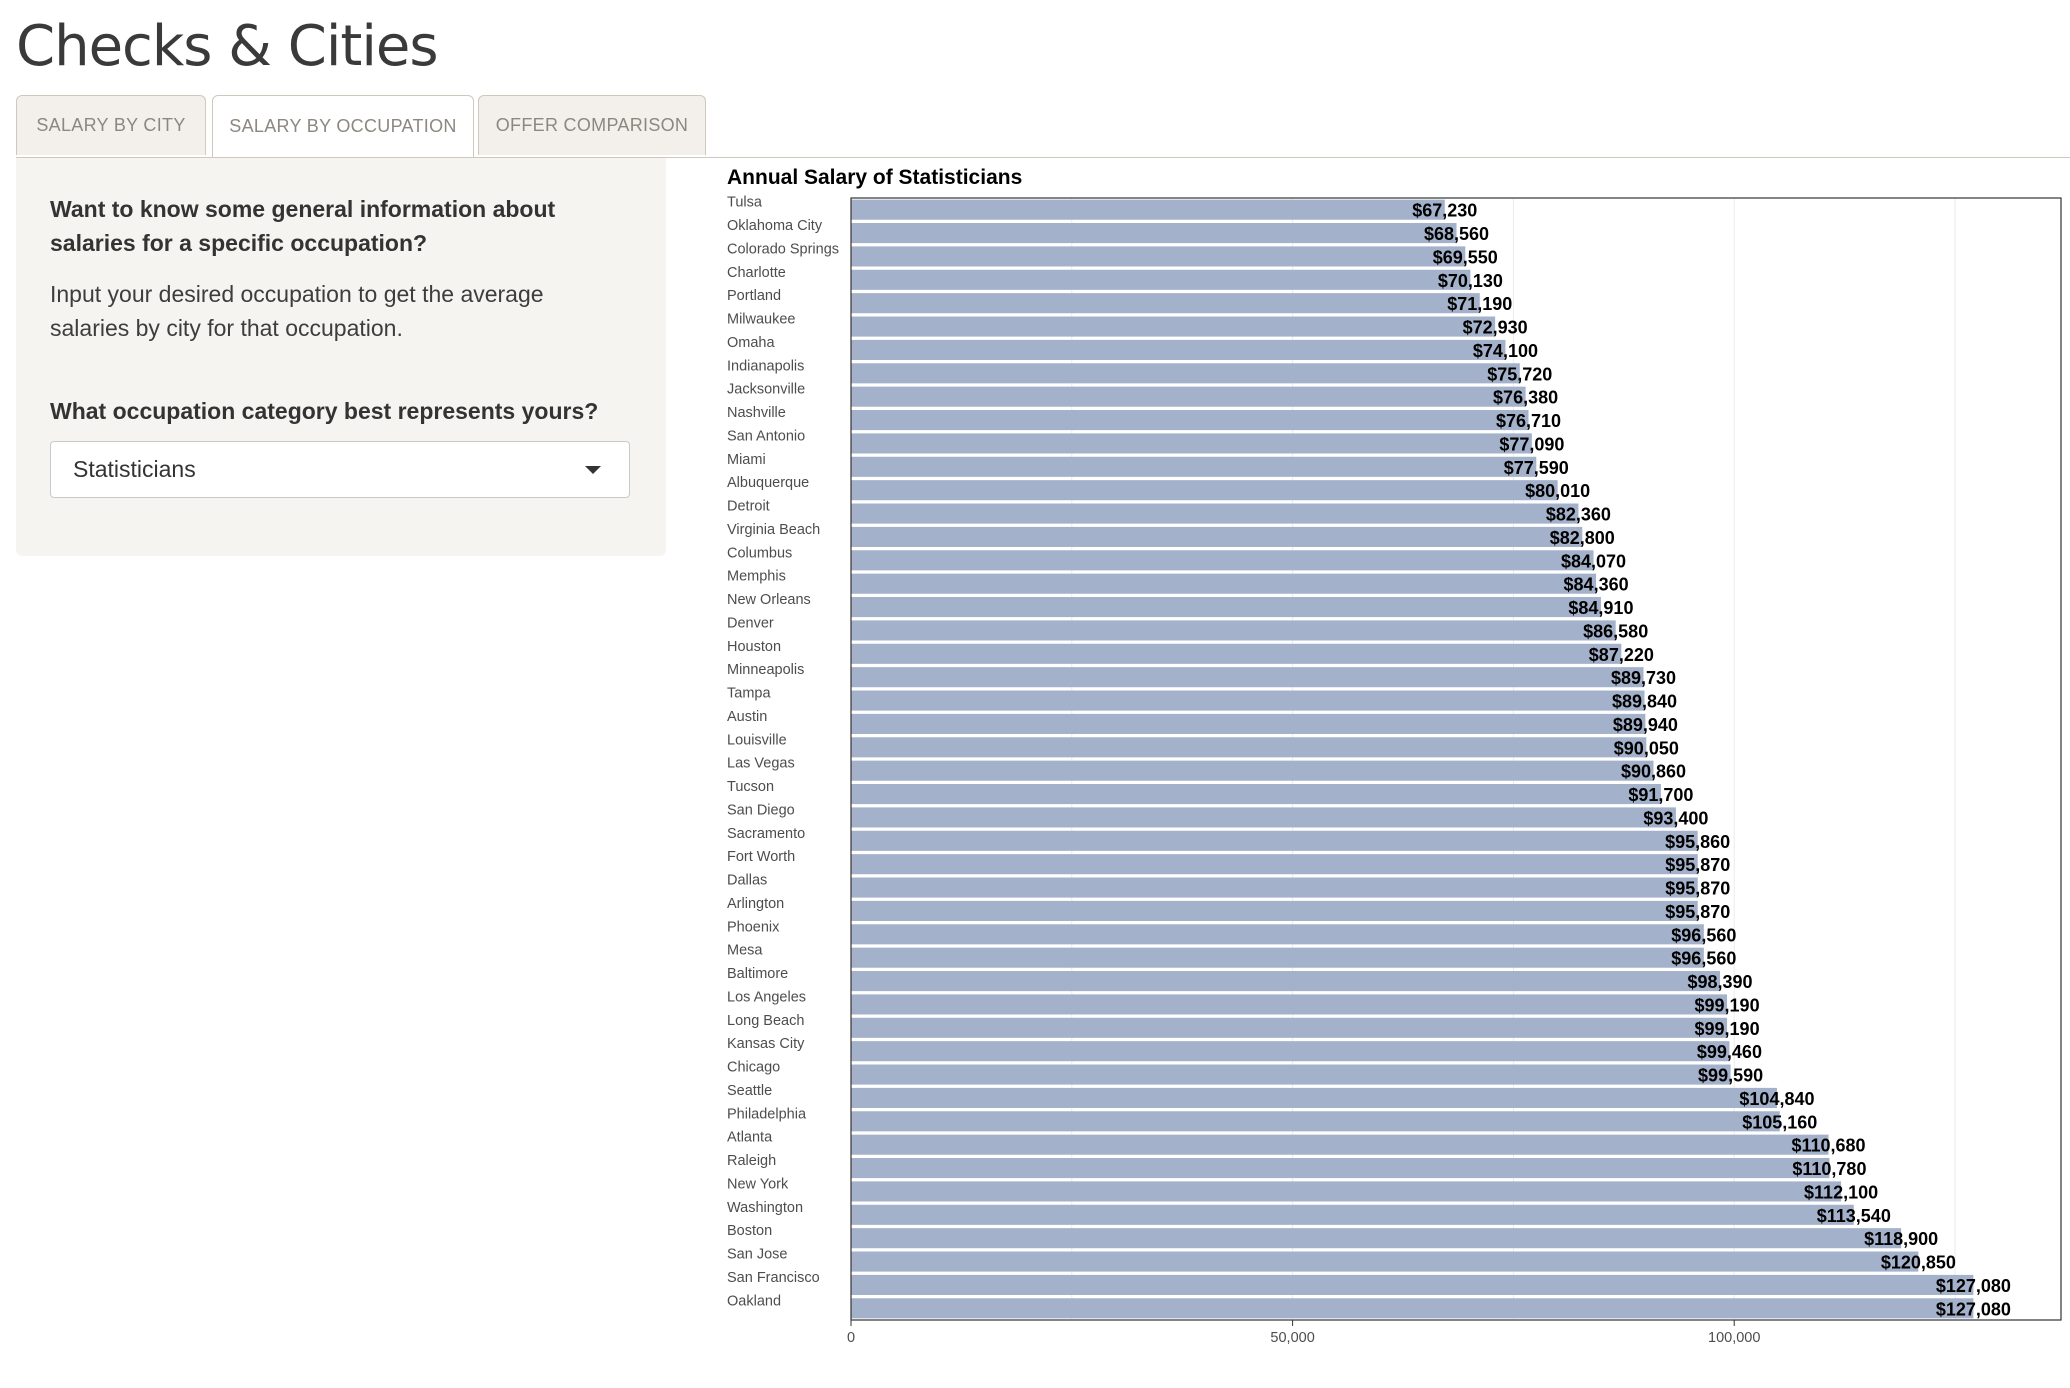  What do you see at coordinates (111, 125) in the screenshot?
I see `tab-salary-by-city: SALARY BY CITY` at bounding box center [111, 125].